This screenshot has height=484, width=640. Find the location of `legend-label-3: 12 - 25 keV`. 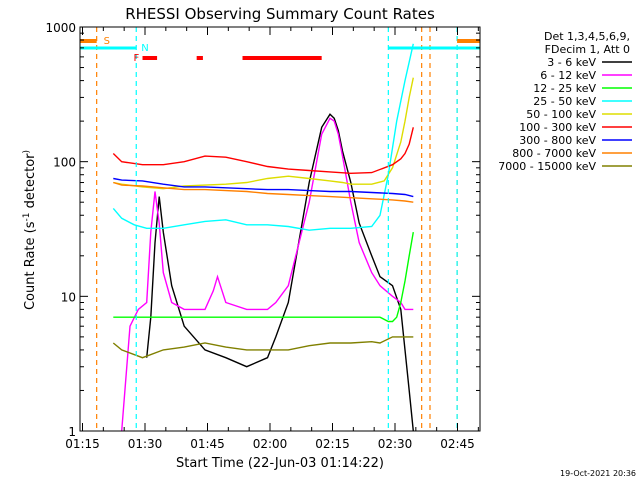

legend-label-3: 12 - 25 keV is located at coordinates (564, 88).